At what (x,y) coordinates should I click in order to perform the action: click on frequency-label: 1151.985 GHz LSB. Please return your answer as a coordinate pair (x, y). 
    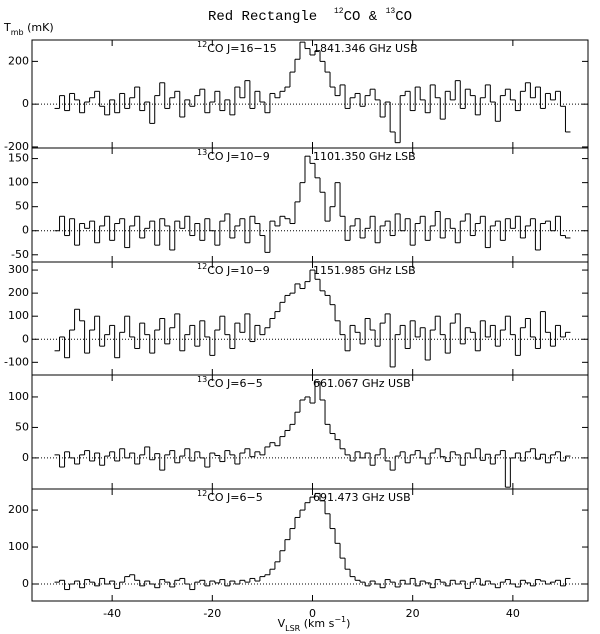
    Looking at the image, I should click on (364, 270).